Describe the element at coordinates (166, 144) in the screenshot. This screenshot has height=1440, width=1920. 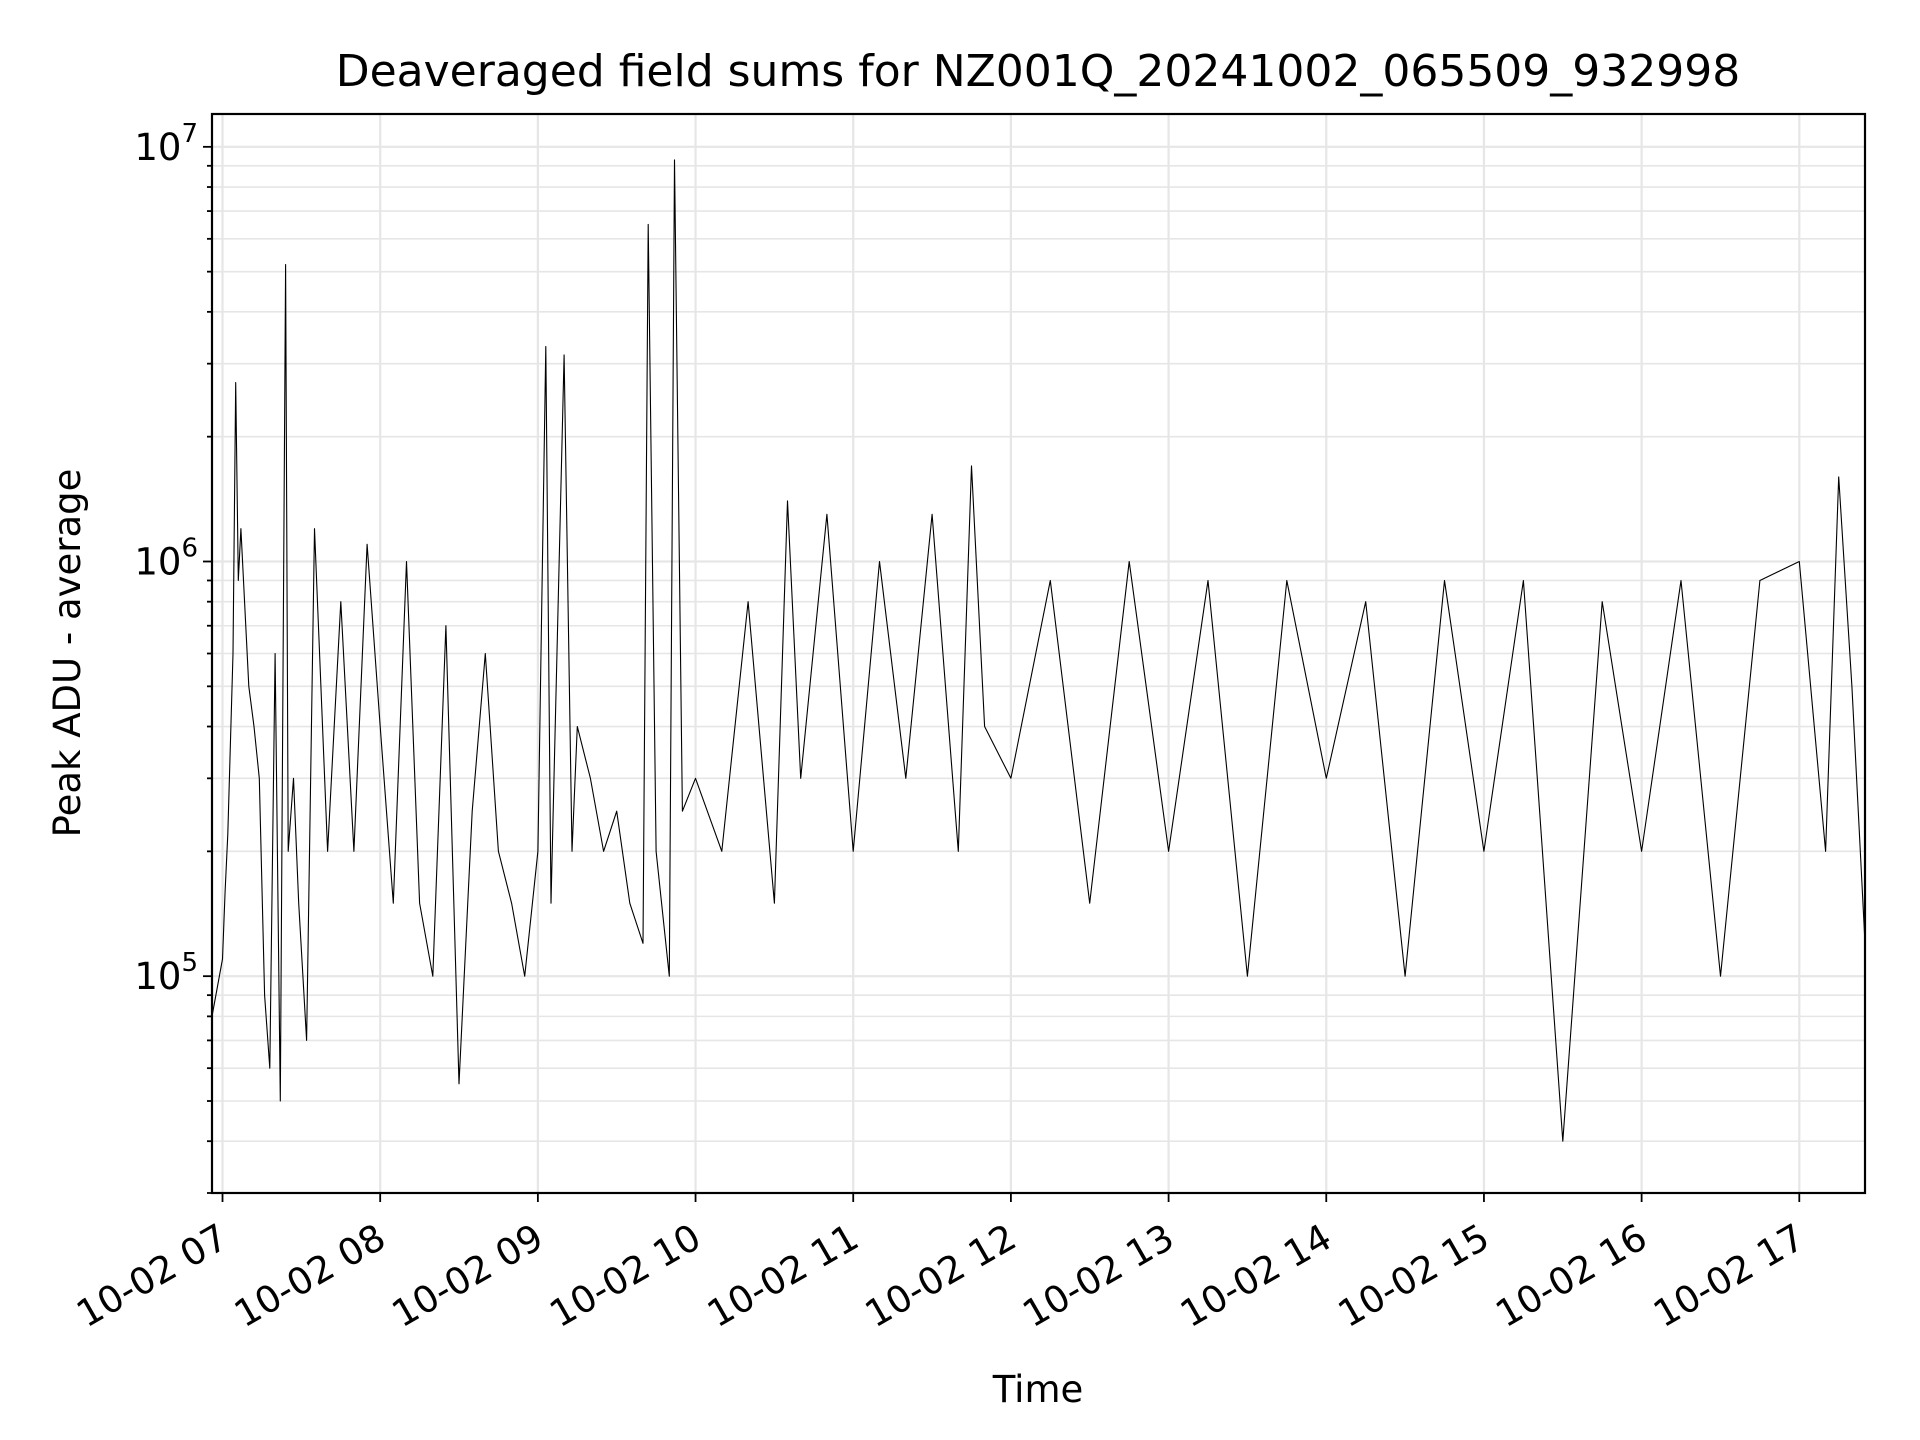
I see `y-tick-label: 10⁷` at that location.